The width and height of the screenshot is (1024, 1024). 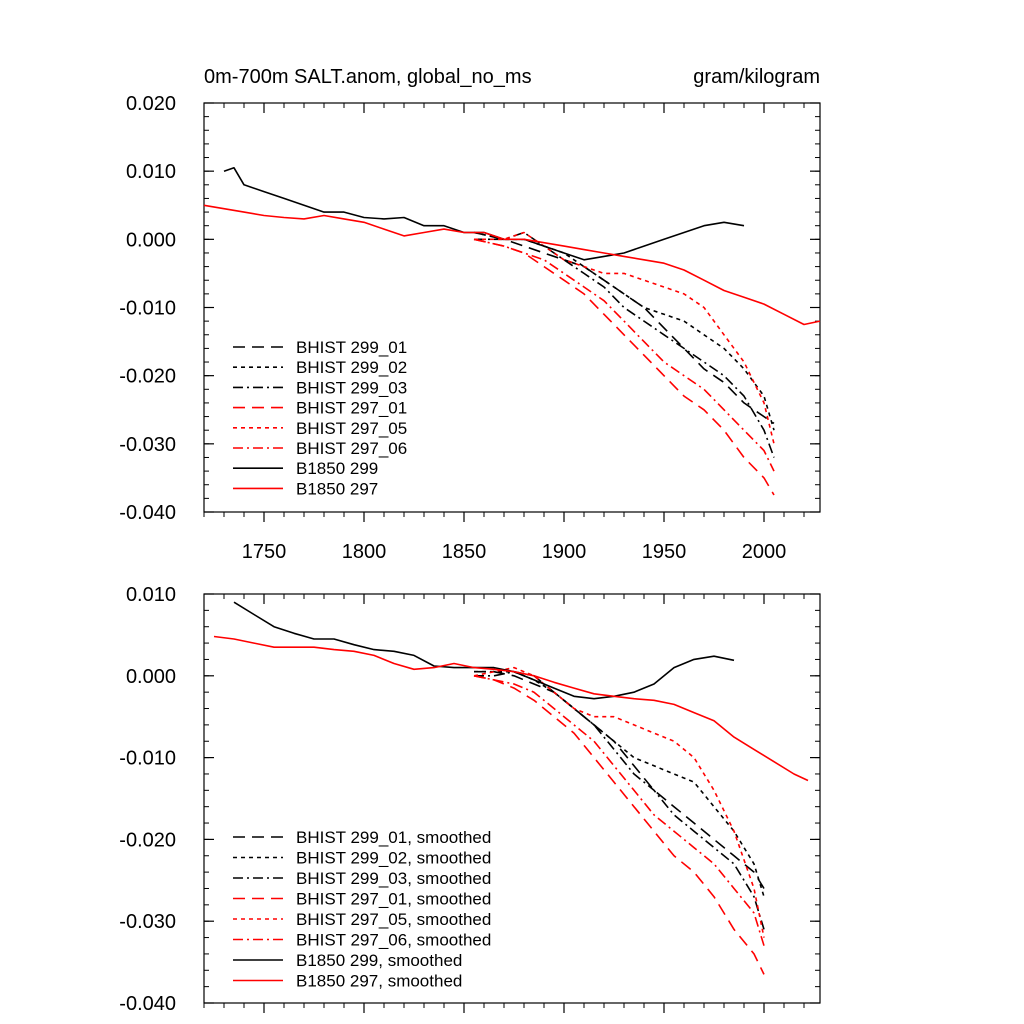 I want to click on legend-label: BHIST 299_01, smoothed, so click(x=393, y=837).